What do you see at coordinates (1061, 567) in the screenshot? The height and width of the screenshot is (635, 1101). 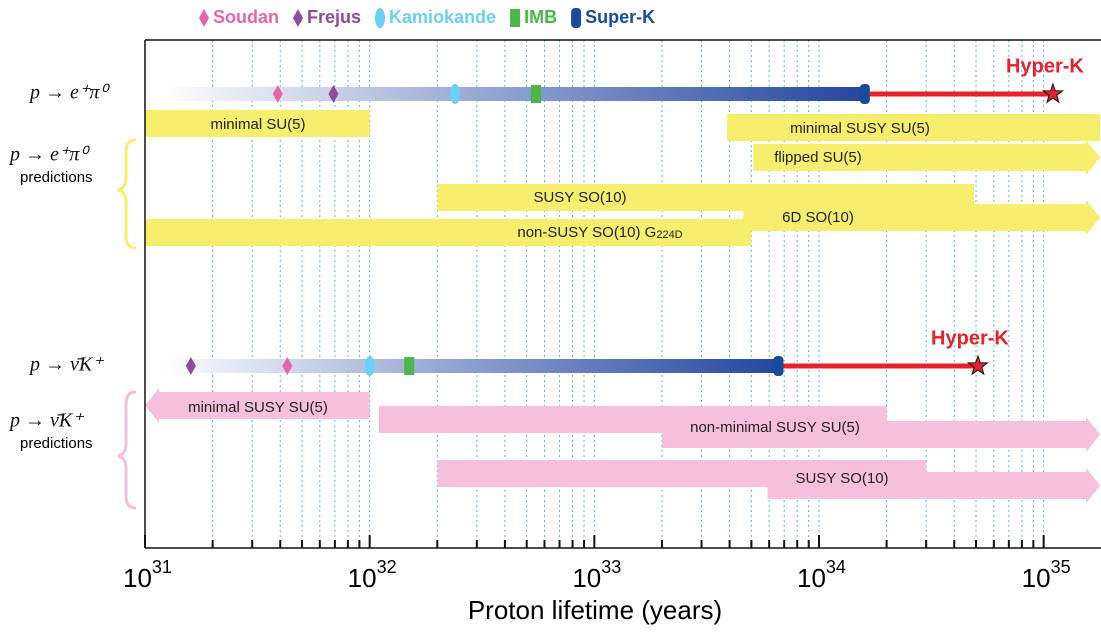 I see `x-tick-exponent: 35` at bounding box center [1061, 567].